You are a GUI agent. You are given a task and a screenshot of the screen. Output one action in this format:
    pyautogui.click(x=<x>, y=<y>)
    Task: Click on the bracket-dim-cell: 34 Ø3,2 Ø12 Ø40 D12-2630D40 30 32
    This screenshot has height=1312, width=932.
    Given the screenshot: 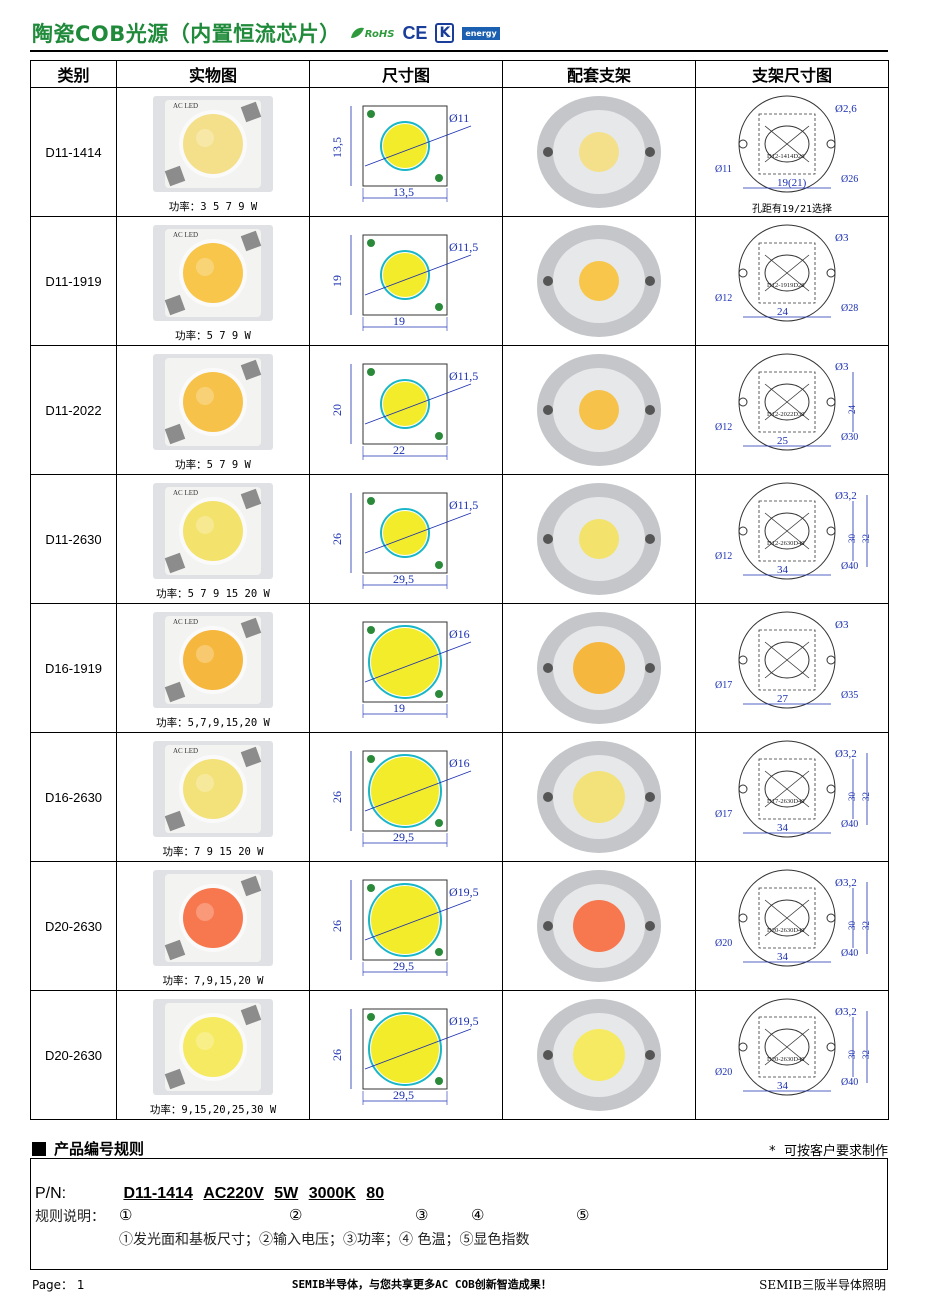 What is the action you would take?
    pyautogui.click(x=792, y=539)
    